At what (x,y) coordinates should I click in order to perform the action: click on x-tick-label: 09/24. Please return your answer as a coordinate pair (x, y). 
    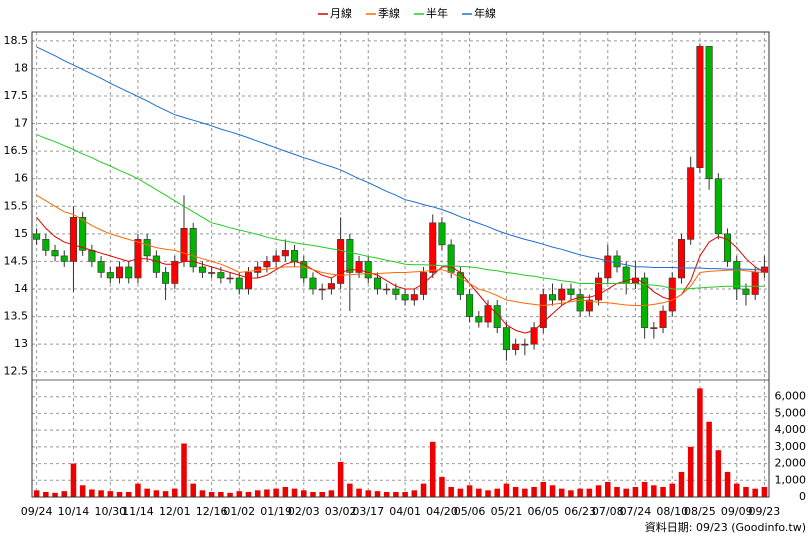
    Looking at the image, I should click on (37, 511).